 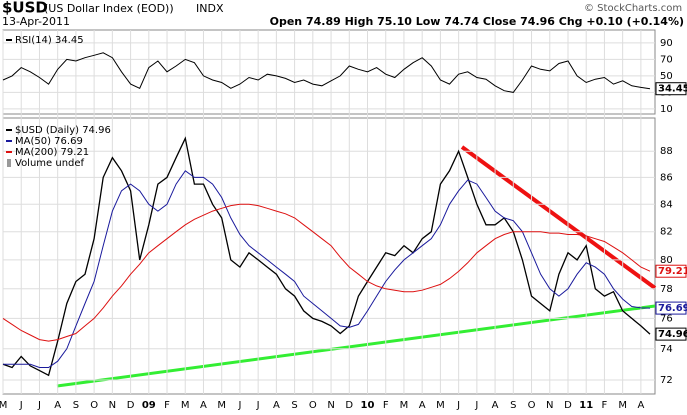 What do you see at coordinates (50, 163) in the screenshot?
I see `legend-label: Volume undef` at bounding box center [50, 163].